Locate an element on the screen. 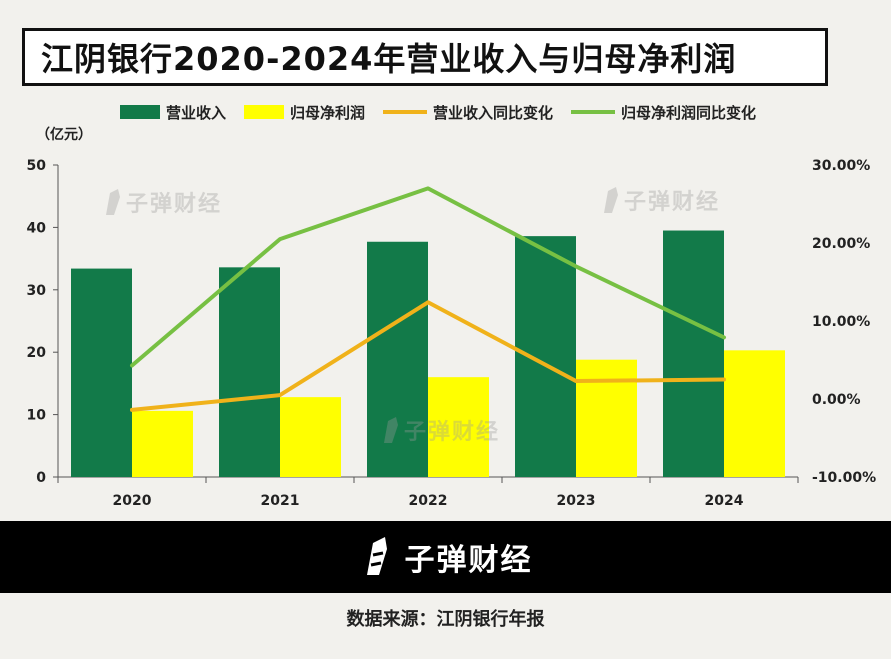 Image resolution: width=891 pixels, height=659 pixels. line-revenue-yoy is located at coordinates (428, 356).